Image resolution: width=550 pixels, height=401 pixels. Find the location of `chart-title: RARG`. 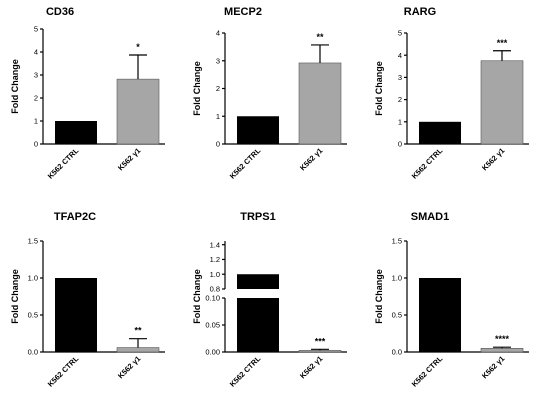

chart-title: RARG is located at coordinates (420, 12).